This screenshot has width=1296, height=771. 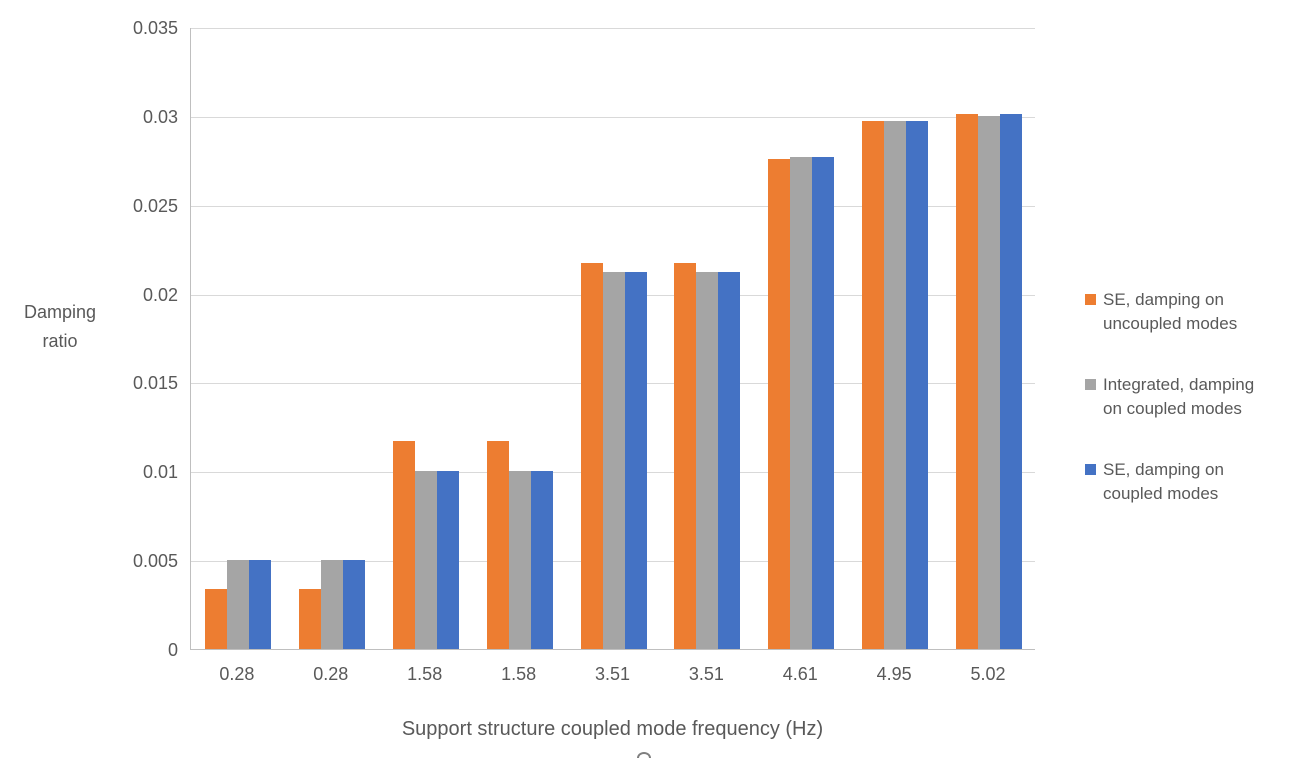 What do you see at coordinates (160, 294) in the screenshot?
I see `y-tick-label: 0.02` at bounding box center [160, 294].